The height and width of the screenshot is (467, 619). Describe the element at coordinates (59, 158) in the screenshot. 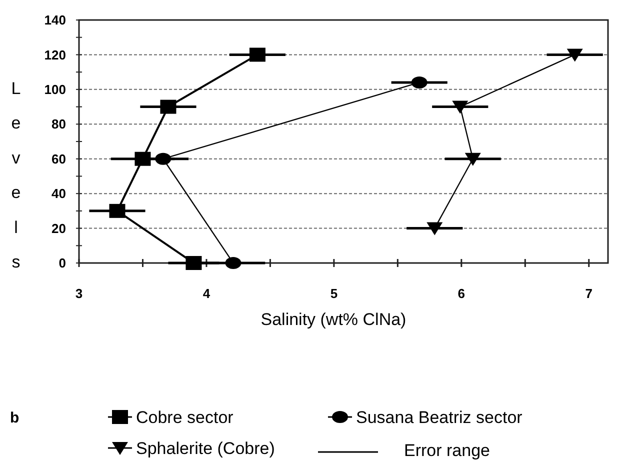

I see `y-tick-label: 60` at that location.